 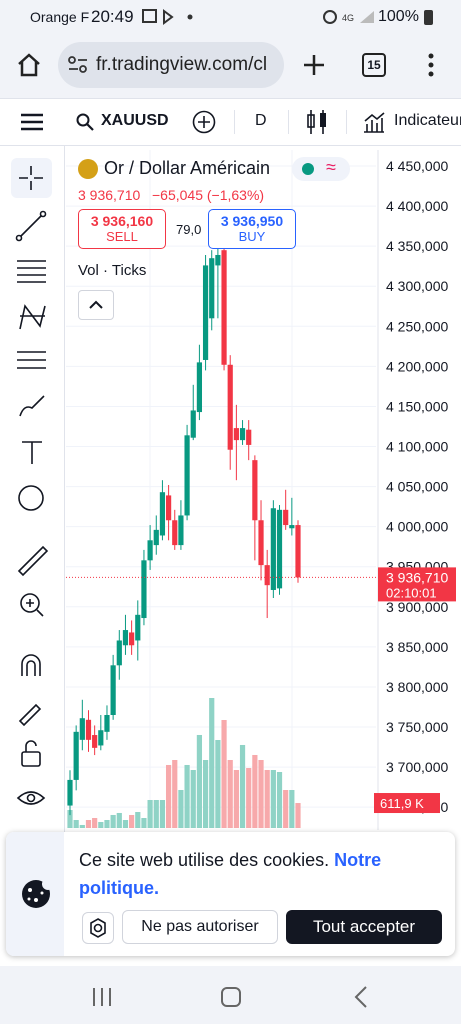 What do you see at coordinates (317, 122) in the screenshot?
I see `chart-type-button` at bounding box center [317, 122].